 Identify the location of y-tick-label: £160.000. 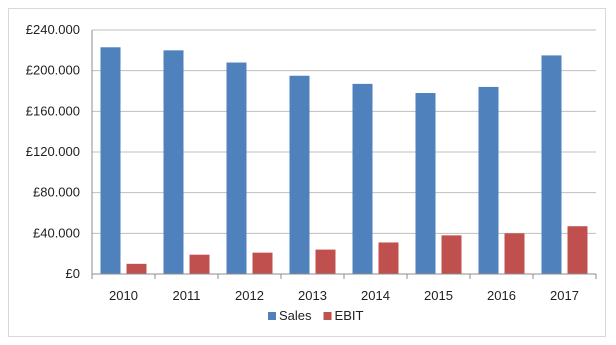
(53, 110).